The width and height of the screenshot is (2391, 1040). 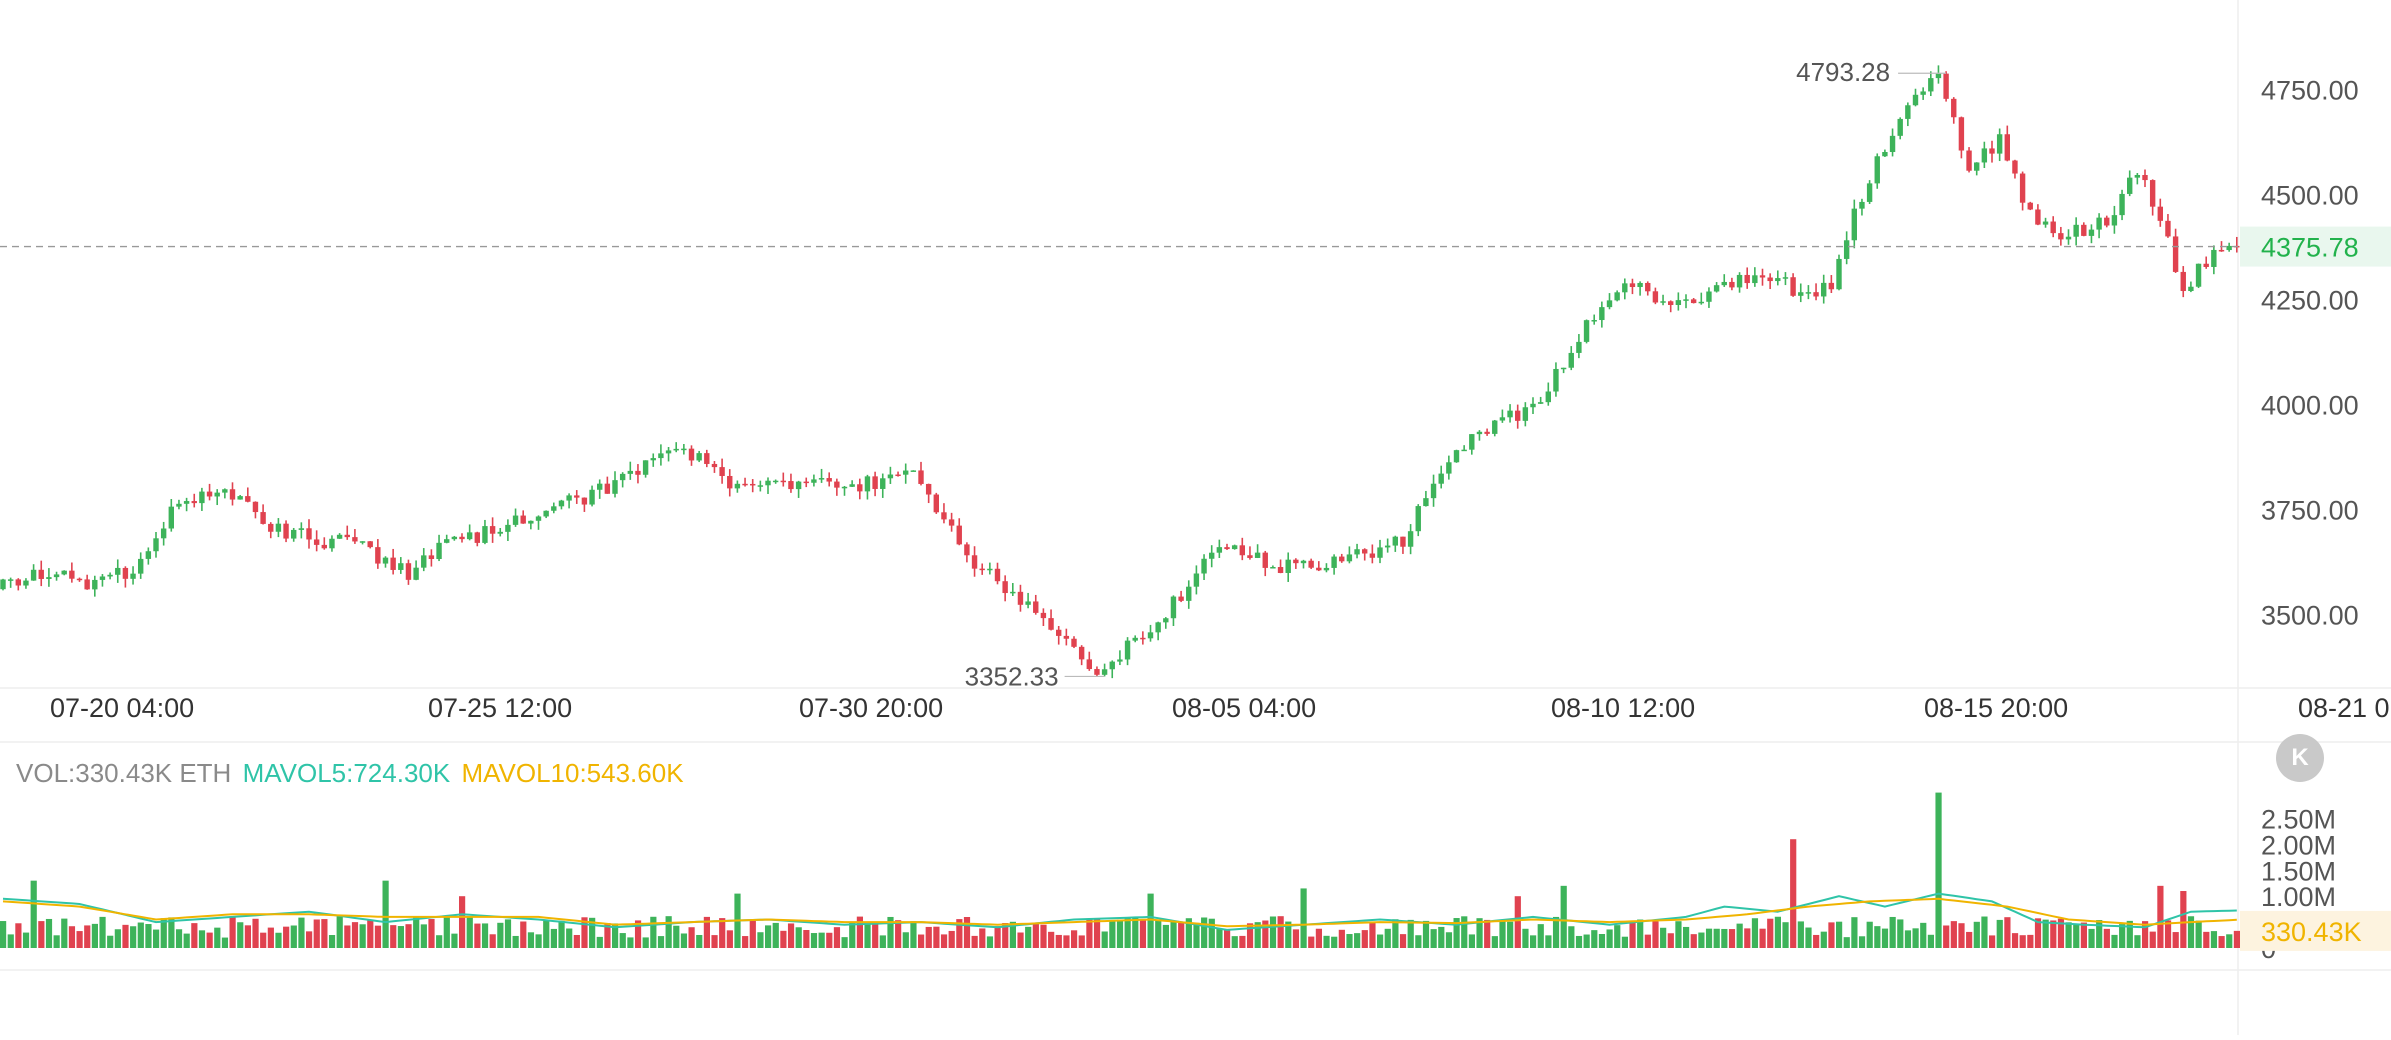 What do you see at coordinates (2310, 90) in the screenshot?
I see `price-tick-label: 4750.00` at bounding box center [2310, 90].